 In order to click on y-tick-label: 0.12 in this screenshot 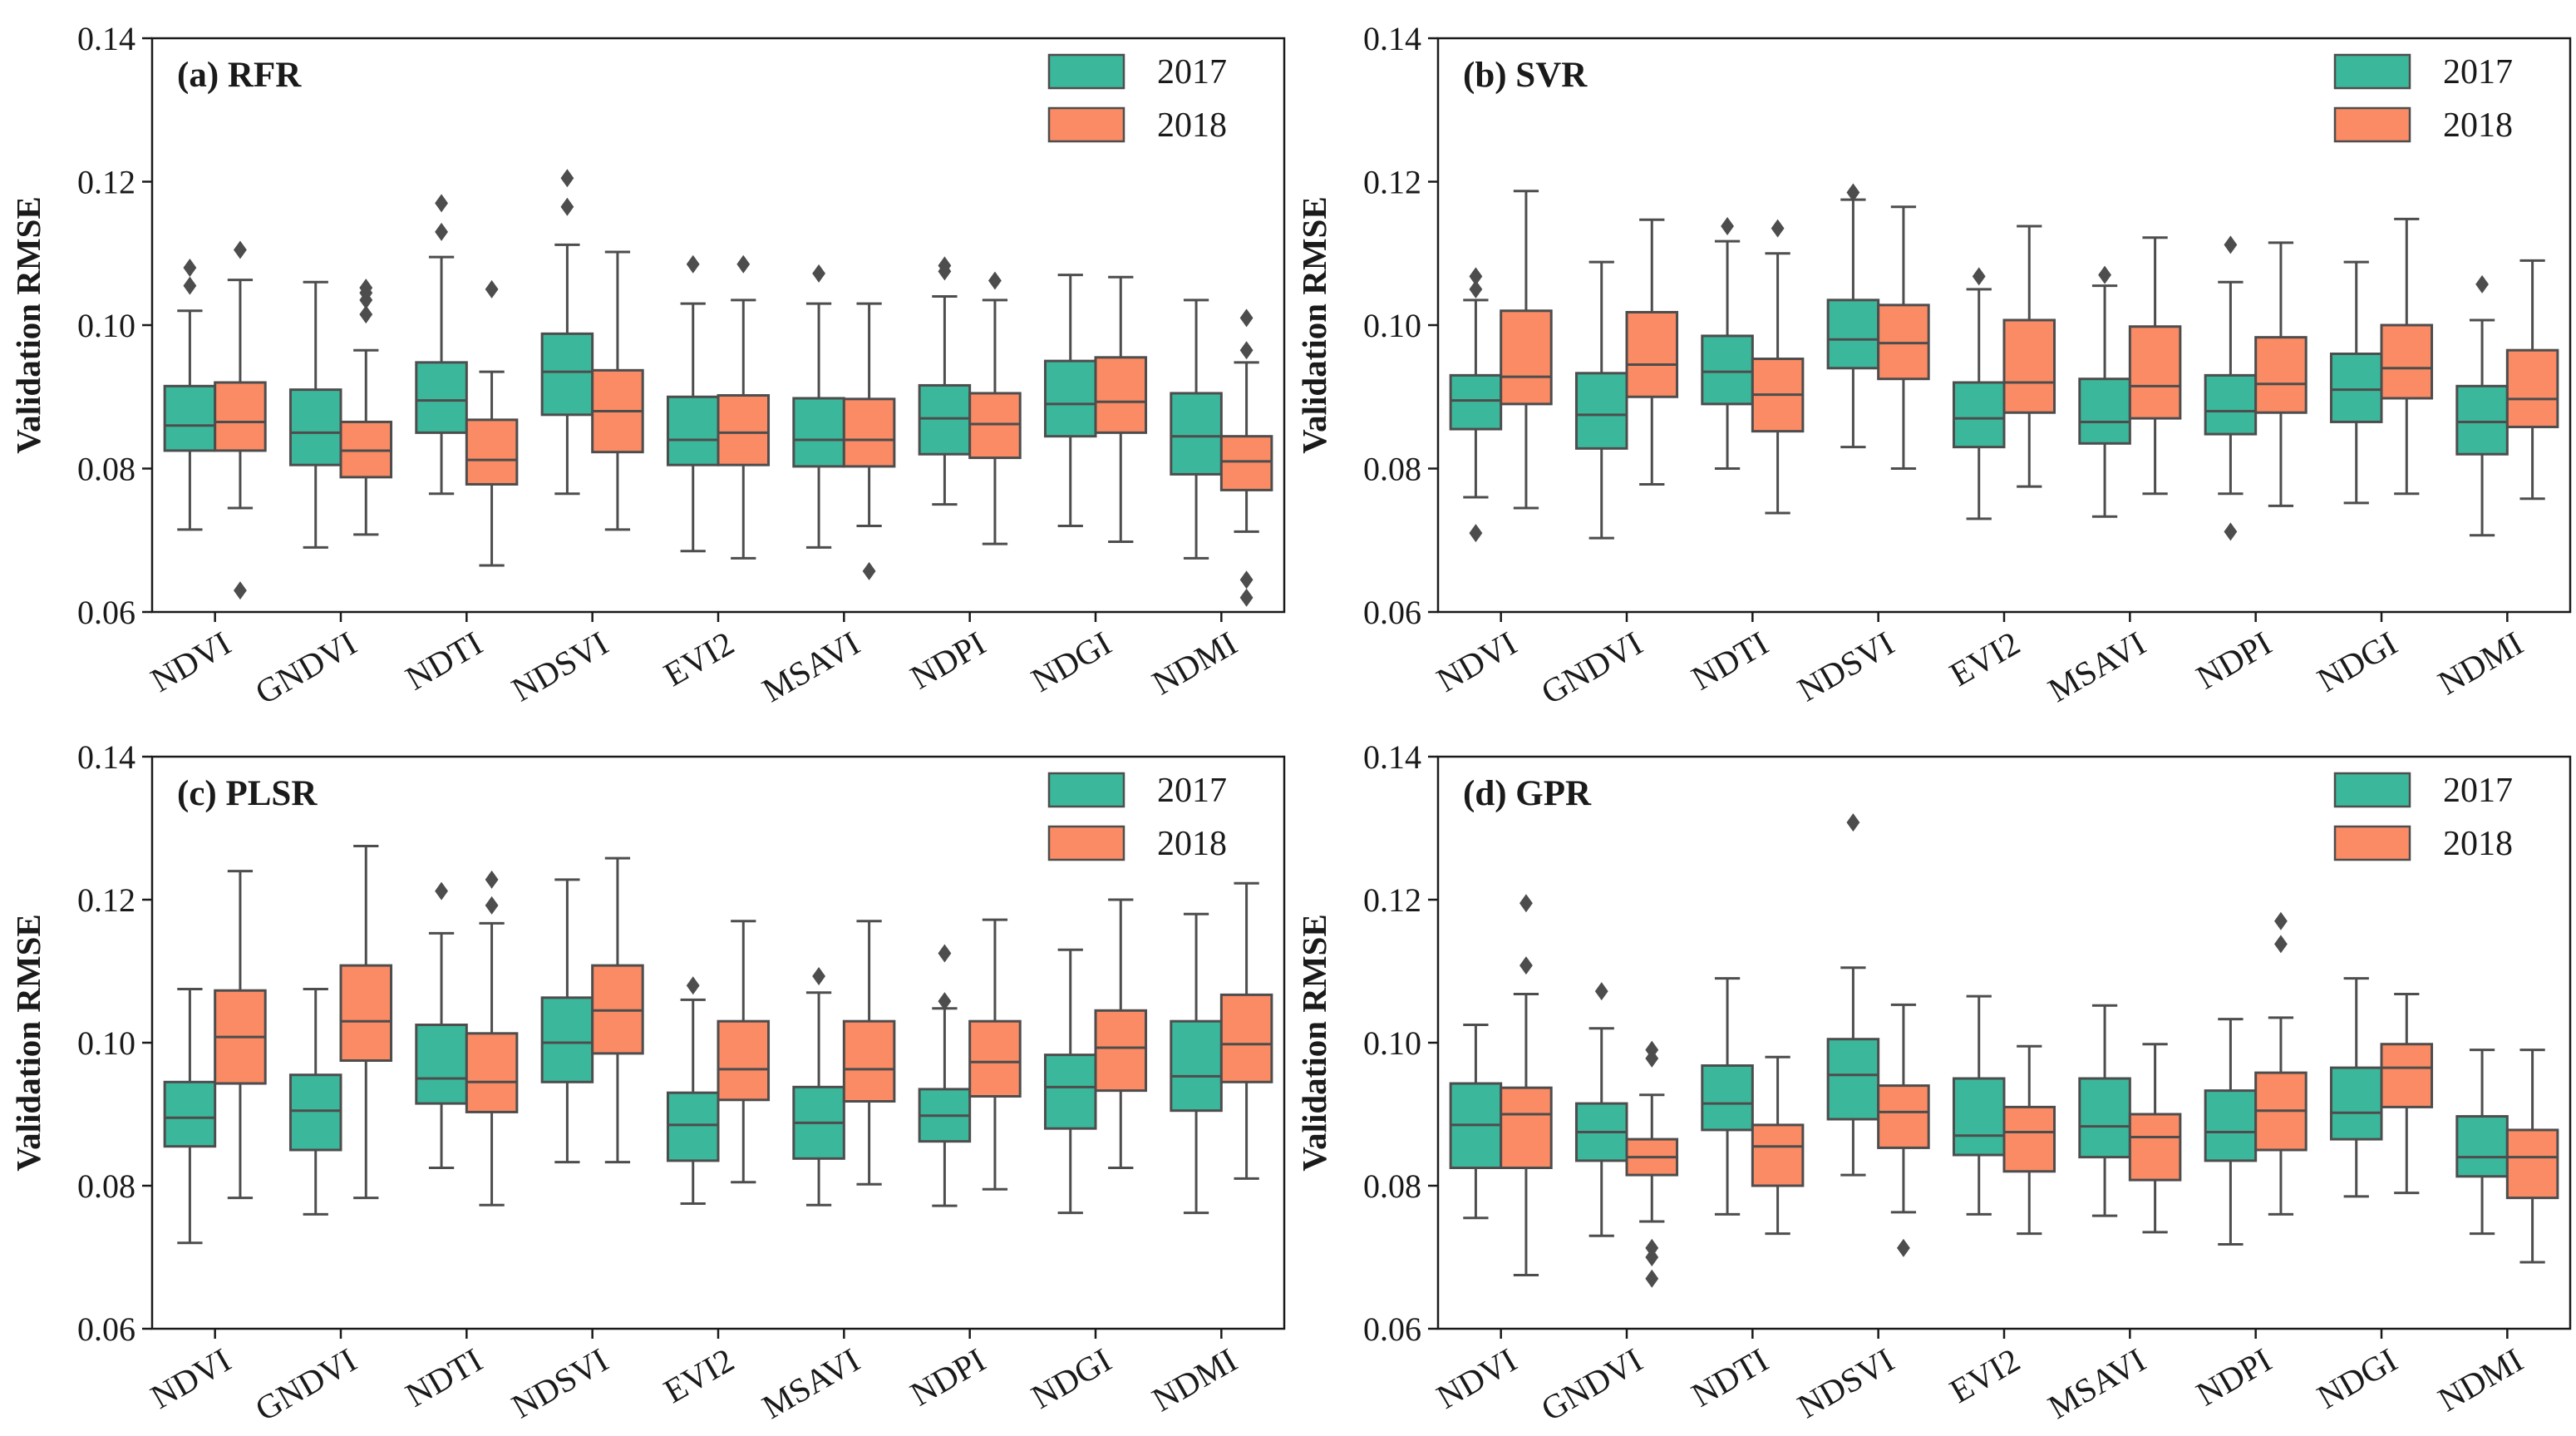, I will do `click(1392, 182)`.